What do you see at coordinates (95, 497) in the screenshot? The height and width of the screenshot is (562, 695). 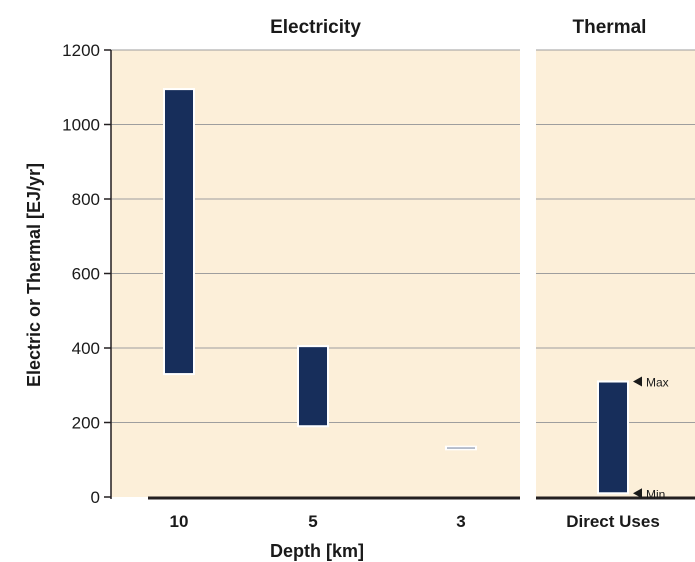 I see `y-tick-label: 0` at bounding box center [95, 497].